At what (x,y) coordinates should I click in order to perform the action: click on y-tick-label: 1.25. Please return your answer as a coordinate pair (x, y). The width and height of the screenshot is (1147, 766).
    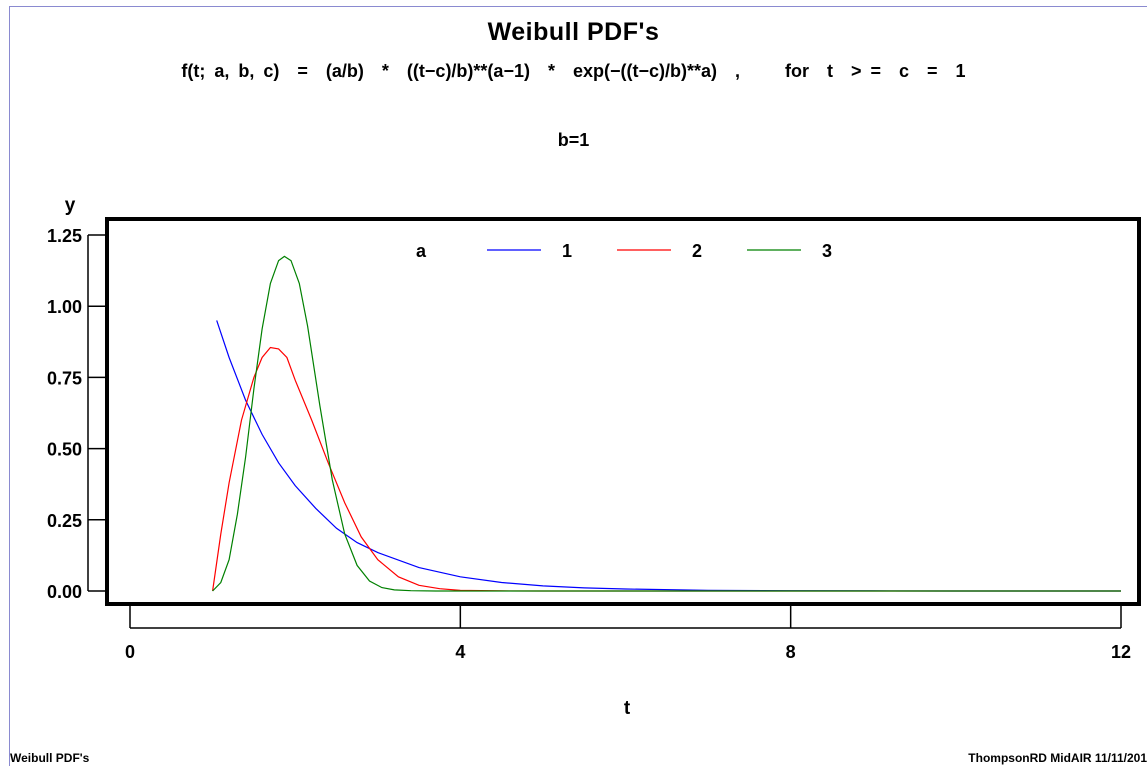
    Looking at the image, I should click on (64, 236).